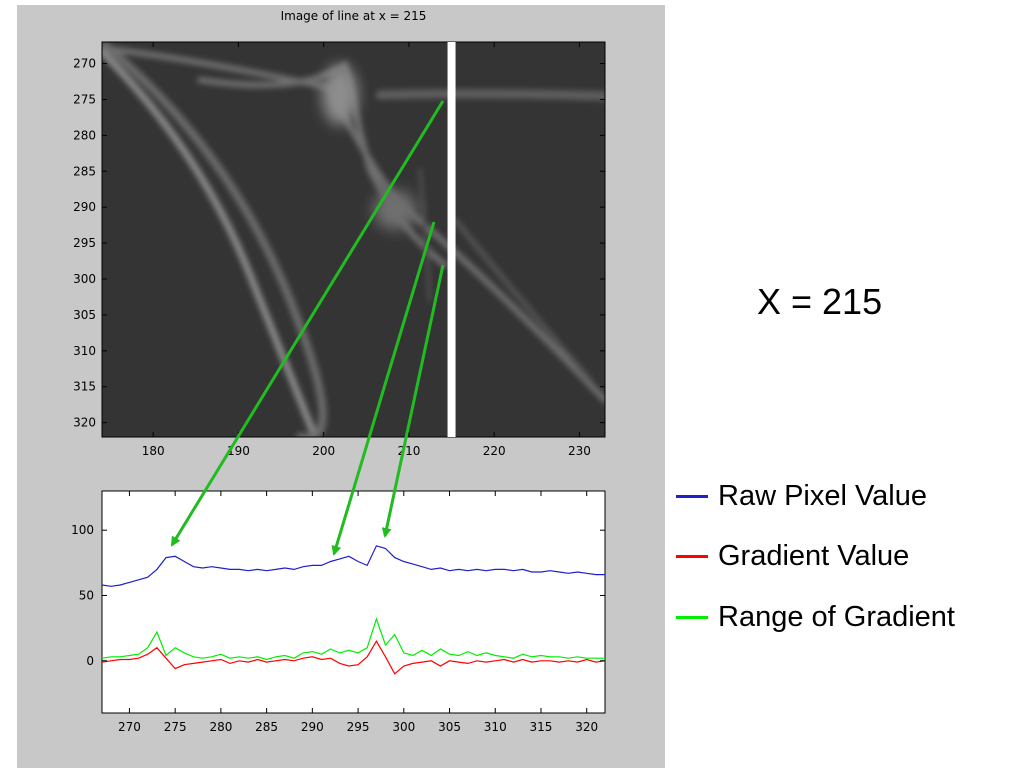 The width and height of the screenshot is (1024, 768). I want to click on heatmap-ytick-label: 290, so click(84, 207).